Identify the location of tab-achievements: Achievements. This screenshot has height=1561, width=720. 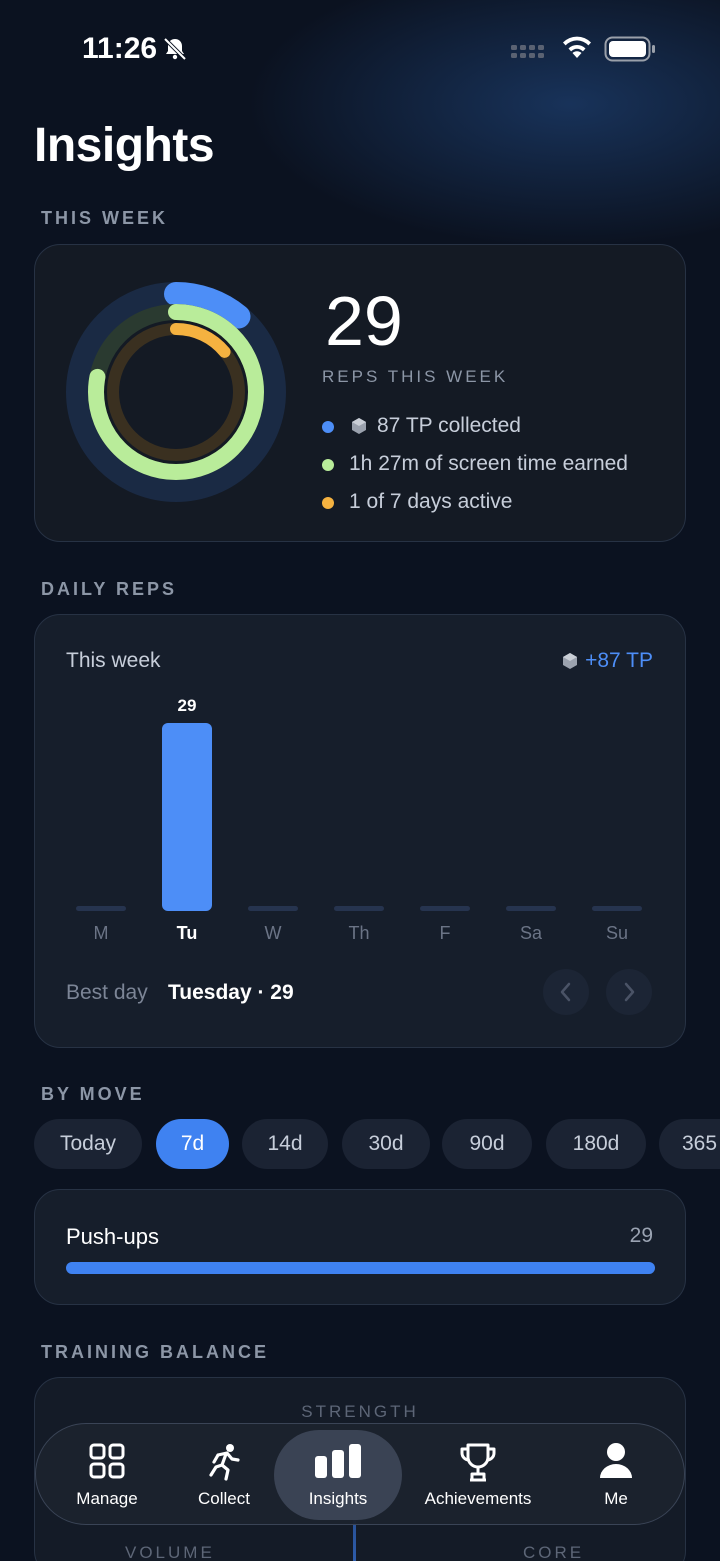
(478, 1475).